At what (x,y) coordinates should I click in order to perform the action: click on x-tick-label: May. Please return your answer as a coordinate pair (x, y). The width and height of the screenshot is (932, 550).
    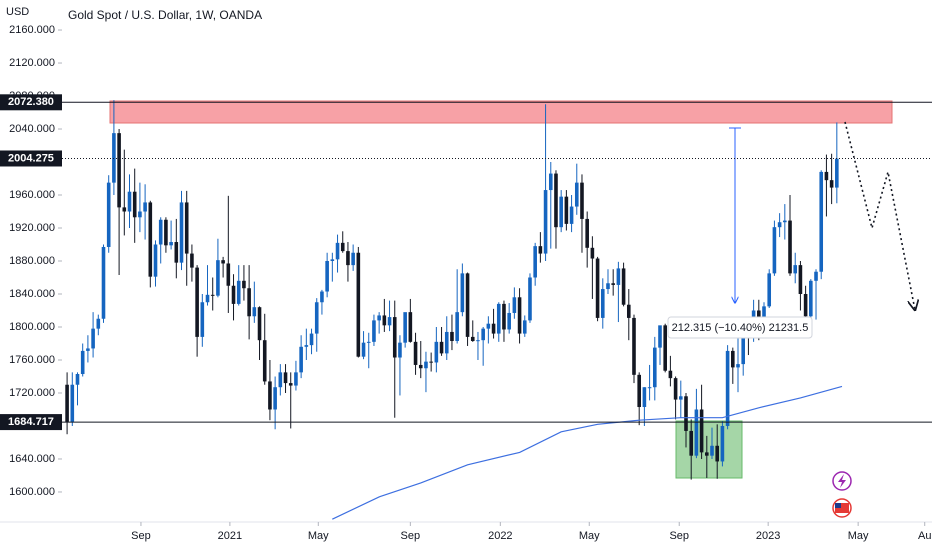
    Looking at the image, I should click on (858, 536).